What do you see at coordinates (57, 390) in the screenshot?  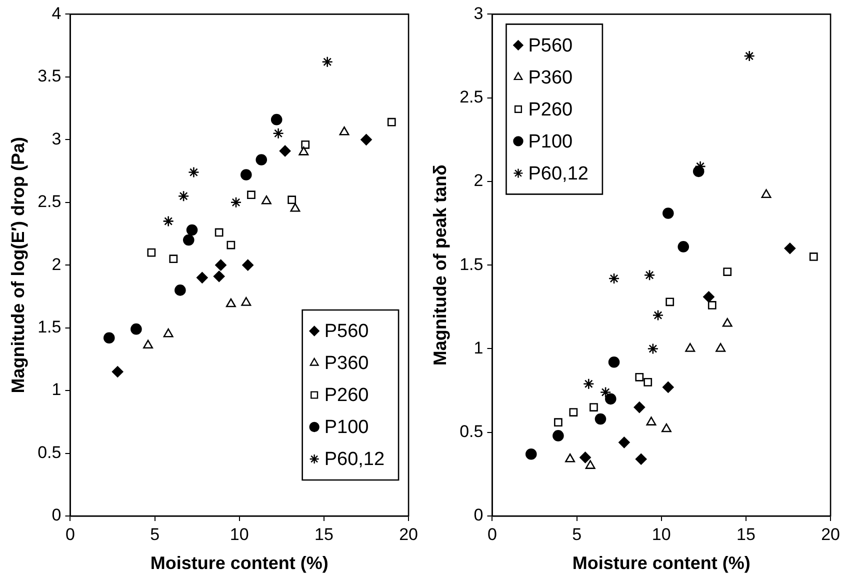 I see `y-tick-label: 1` at bounding box center [57, 390].